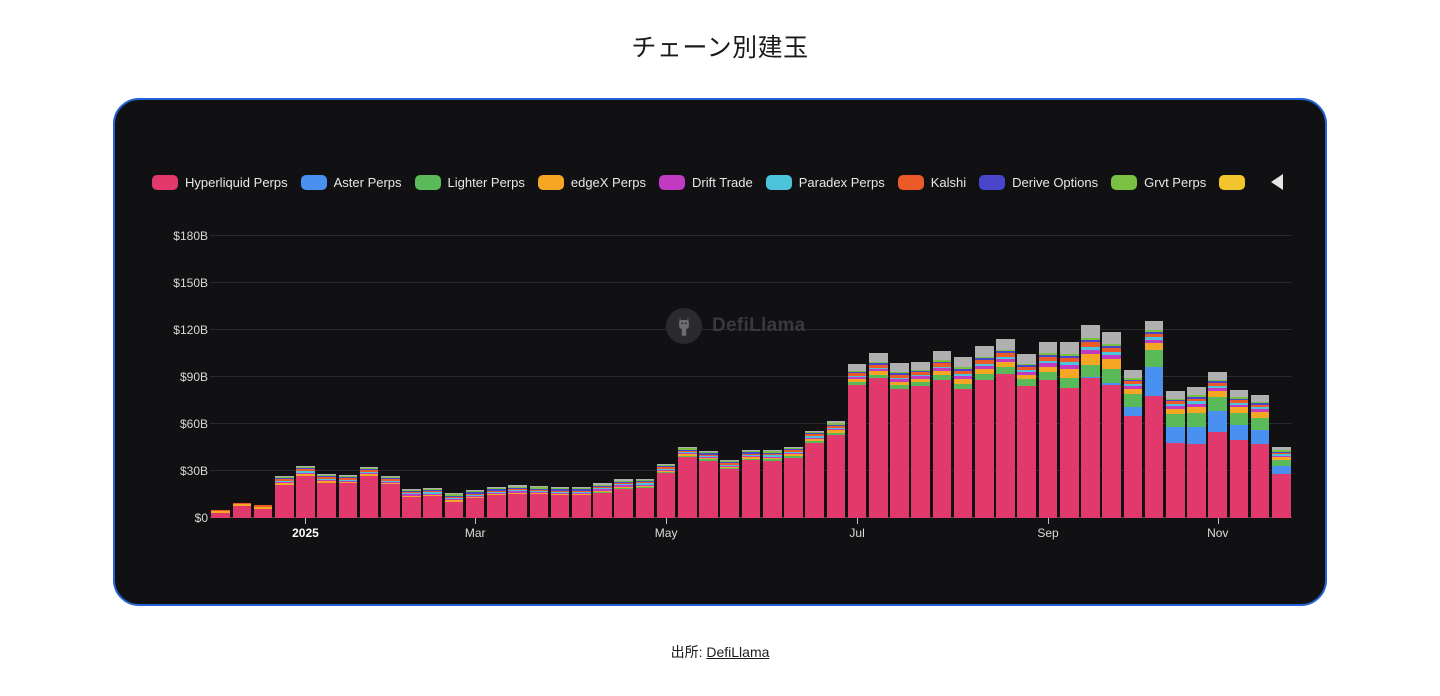 Image resolution: width=1440 pixels, height=696 pixels. Describe the element at coordinates (220, 182) in the screenshot. I see `legend-item-0: Hyperliquid Perps` at that location.